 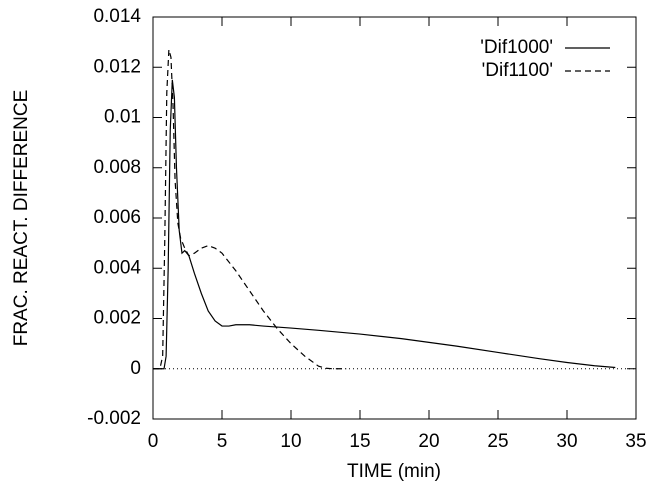 I want to click on x-tick-label: 35, so click(x=635, y=441).